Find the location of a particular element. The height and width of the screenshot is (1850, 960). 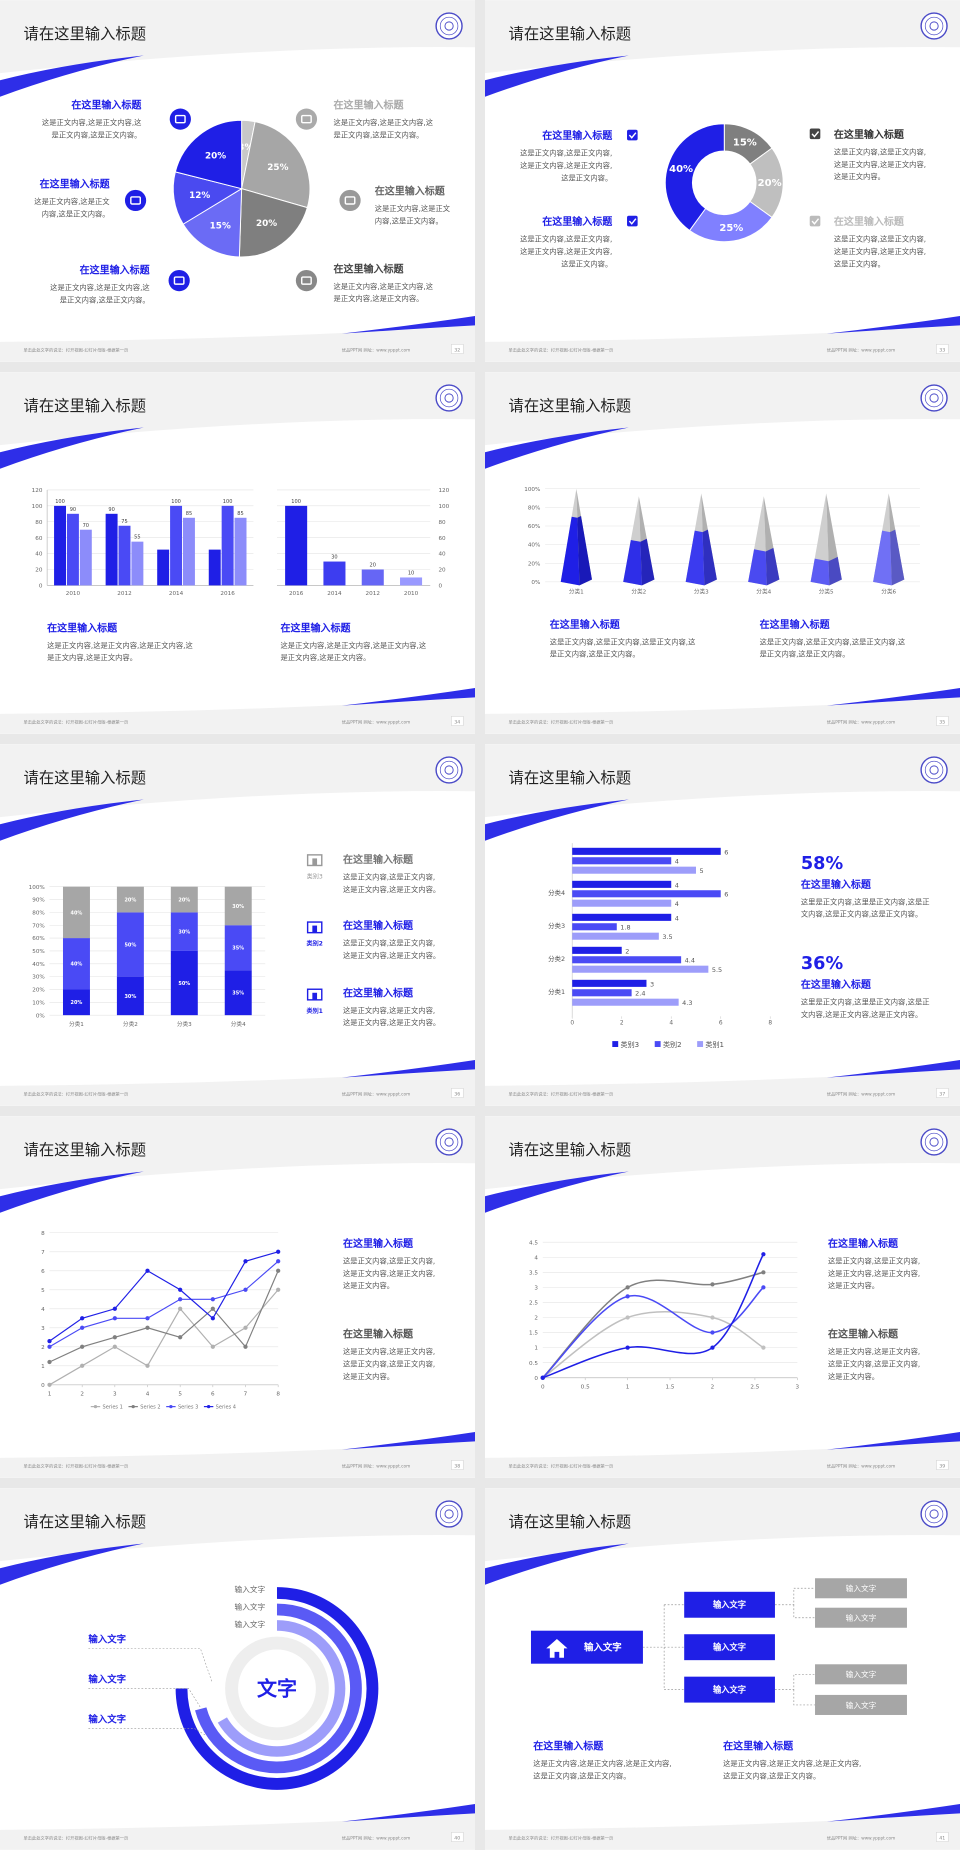

y-tick-label: 60% is located at coordinates (534, 527).